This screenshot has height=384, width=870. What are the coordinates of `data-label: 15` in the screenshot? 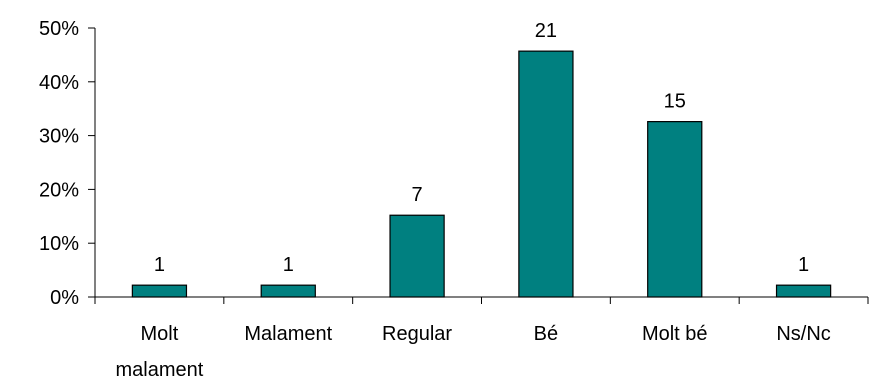 It's located at (675, 102).